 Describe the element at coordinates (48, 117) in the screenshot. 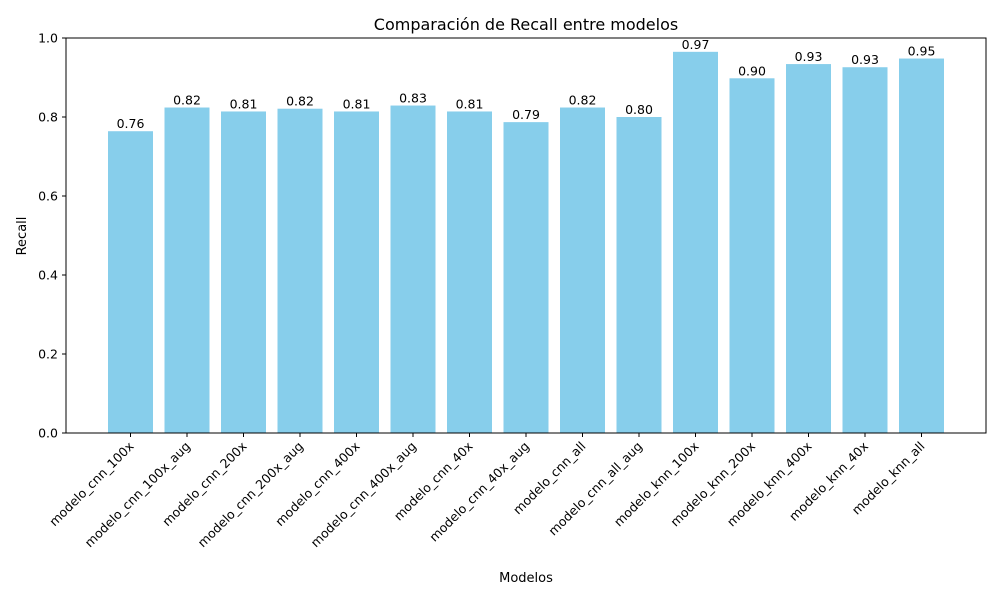

I see `y-tick-label: 0.8` at that location.